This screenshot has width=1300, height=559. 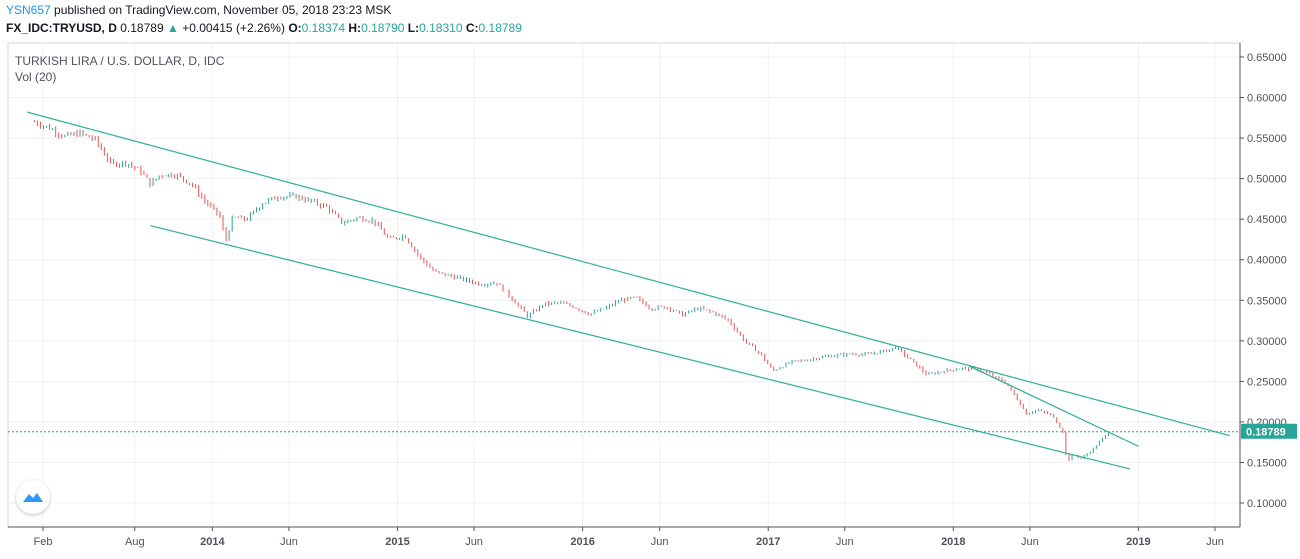 What do you see at coordinates (397, 542) in the screenshot?
I see `x-tick-label: 2015` at bounding box center [397, 542].